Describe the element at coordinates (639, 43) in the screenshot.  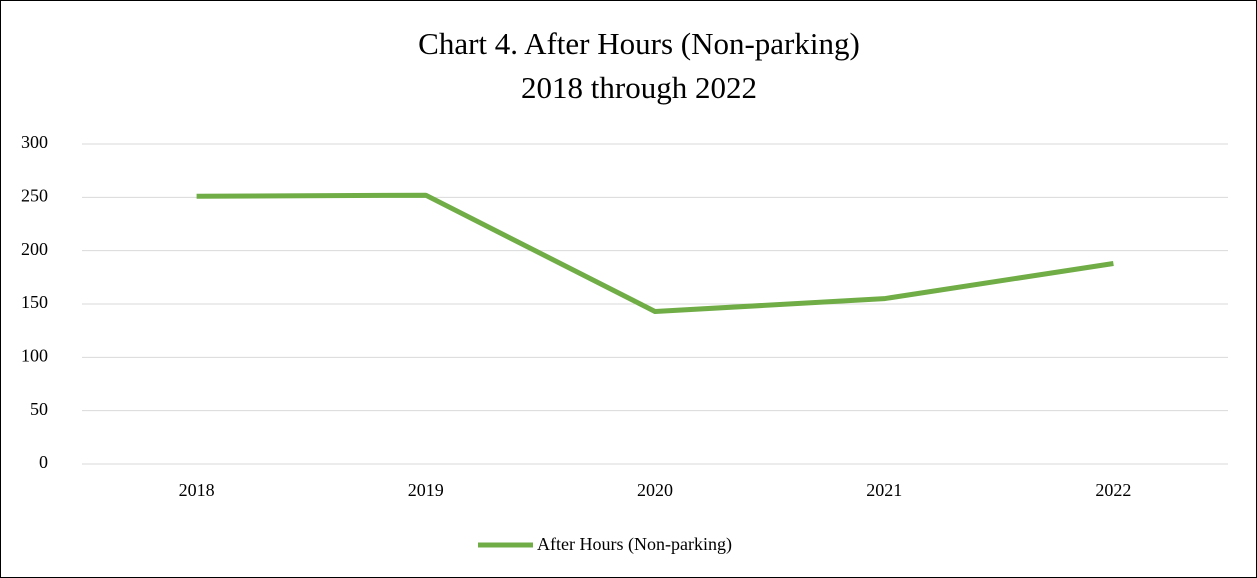
I see `chart-title: Chart 4. After Hours (Non-parking)` at that location.